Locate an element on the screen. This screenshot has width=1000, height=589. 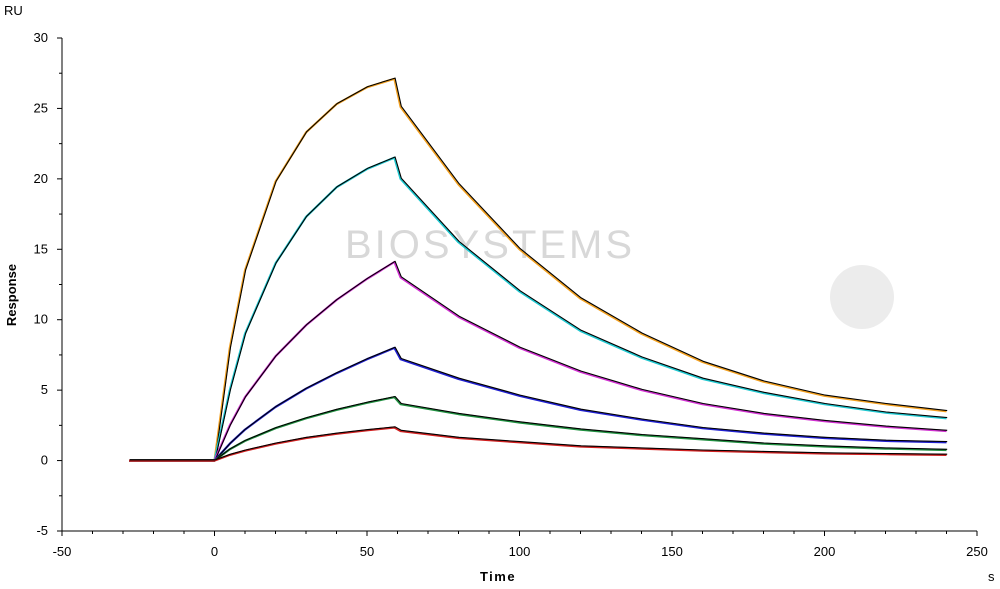
x-tick-label: 150 is located at coordinates (672, 551).